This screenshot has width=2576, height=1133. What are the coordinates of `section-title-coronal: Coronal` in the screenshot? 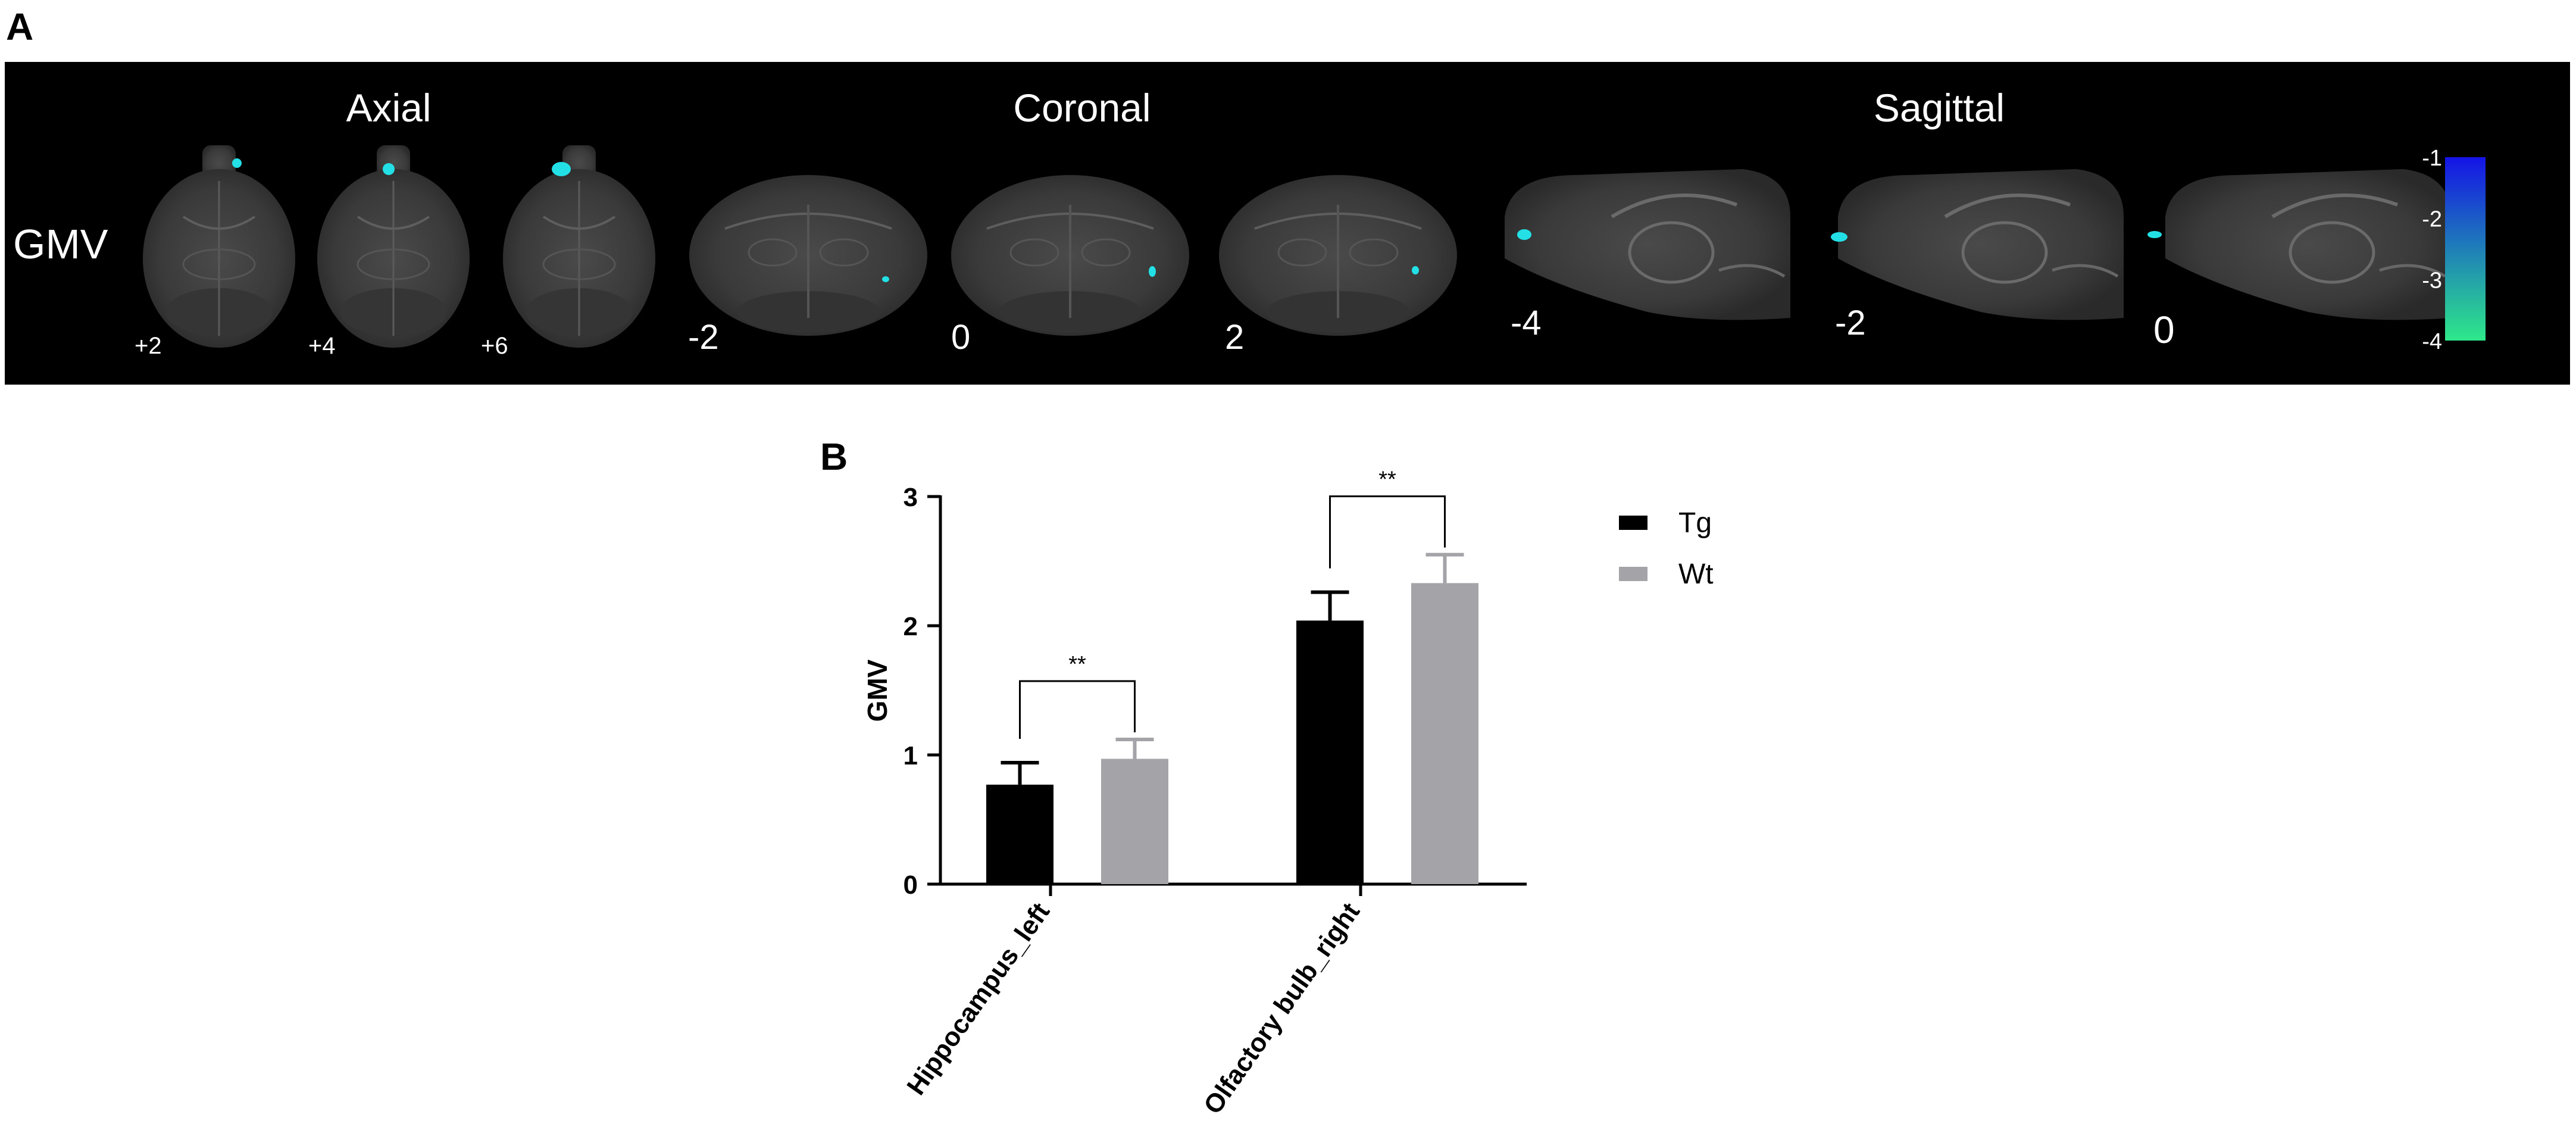 It's located at (1082, 108).